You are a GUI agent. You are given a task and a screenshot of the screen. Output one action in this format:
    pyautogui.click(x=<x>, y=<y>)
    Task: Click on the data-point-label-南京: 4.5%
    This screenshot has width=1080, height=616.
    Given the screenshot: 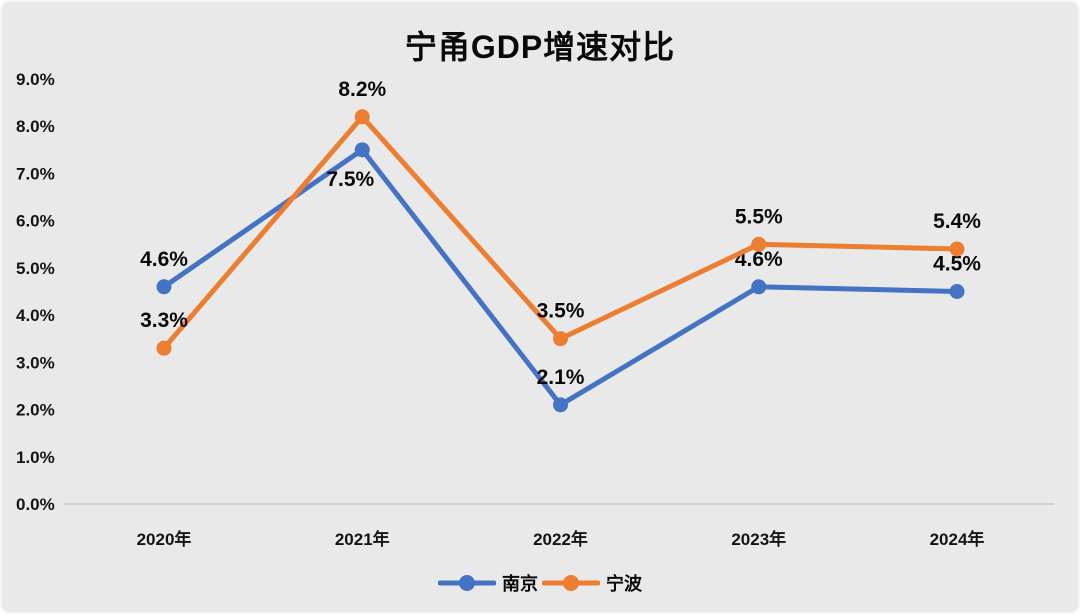 What is the action you would take?
    pyautogui.click(x=957, y=264)
    